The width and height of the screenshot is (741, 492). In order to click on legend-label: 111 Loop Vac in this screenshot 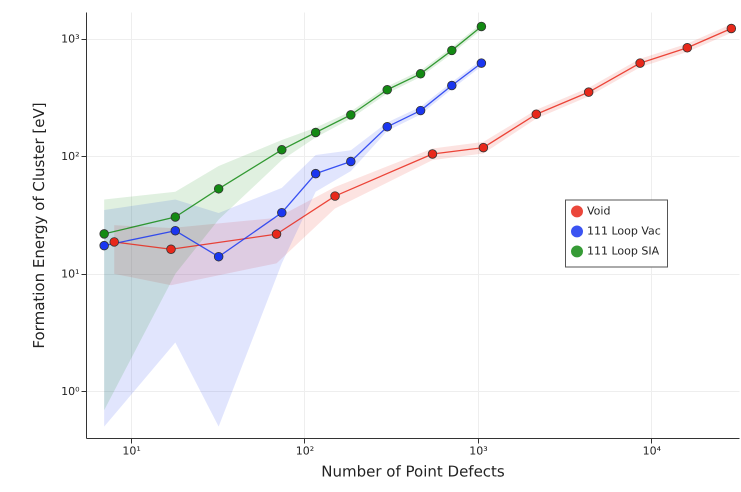, I will do `click(624, 231)`.